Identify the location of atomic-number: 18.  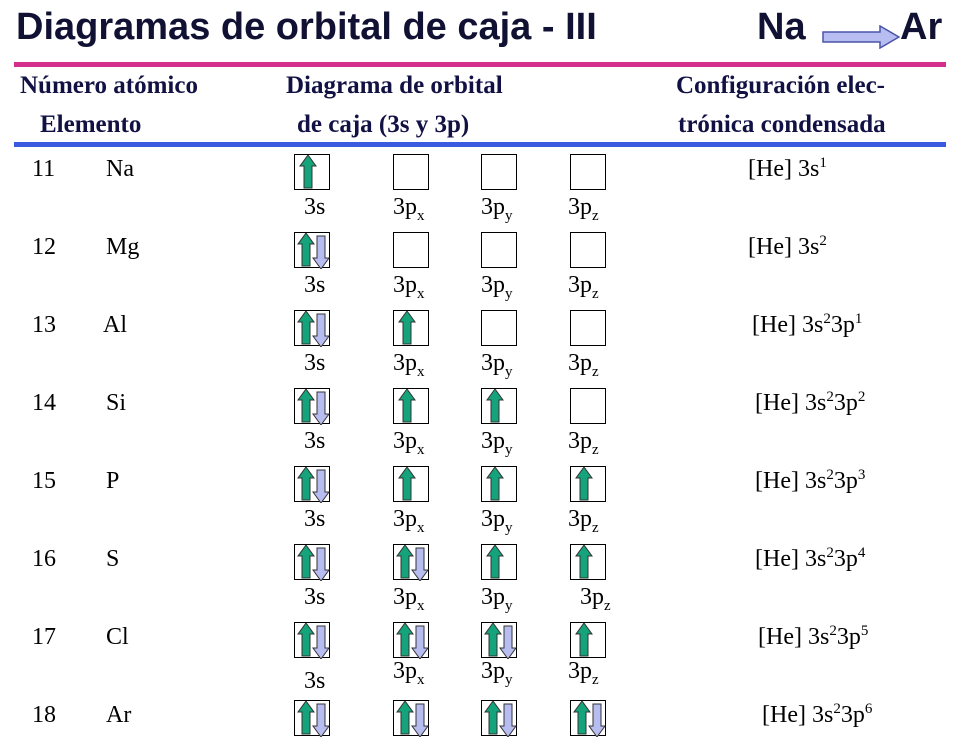
(44, 715).